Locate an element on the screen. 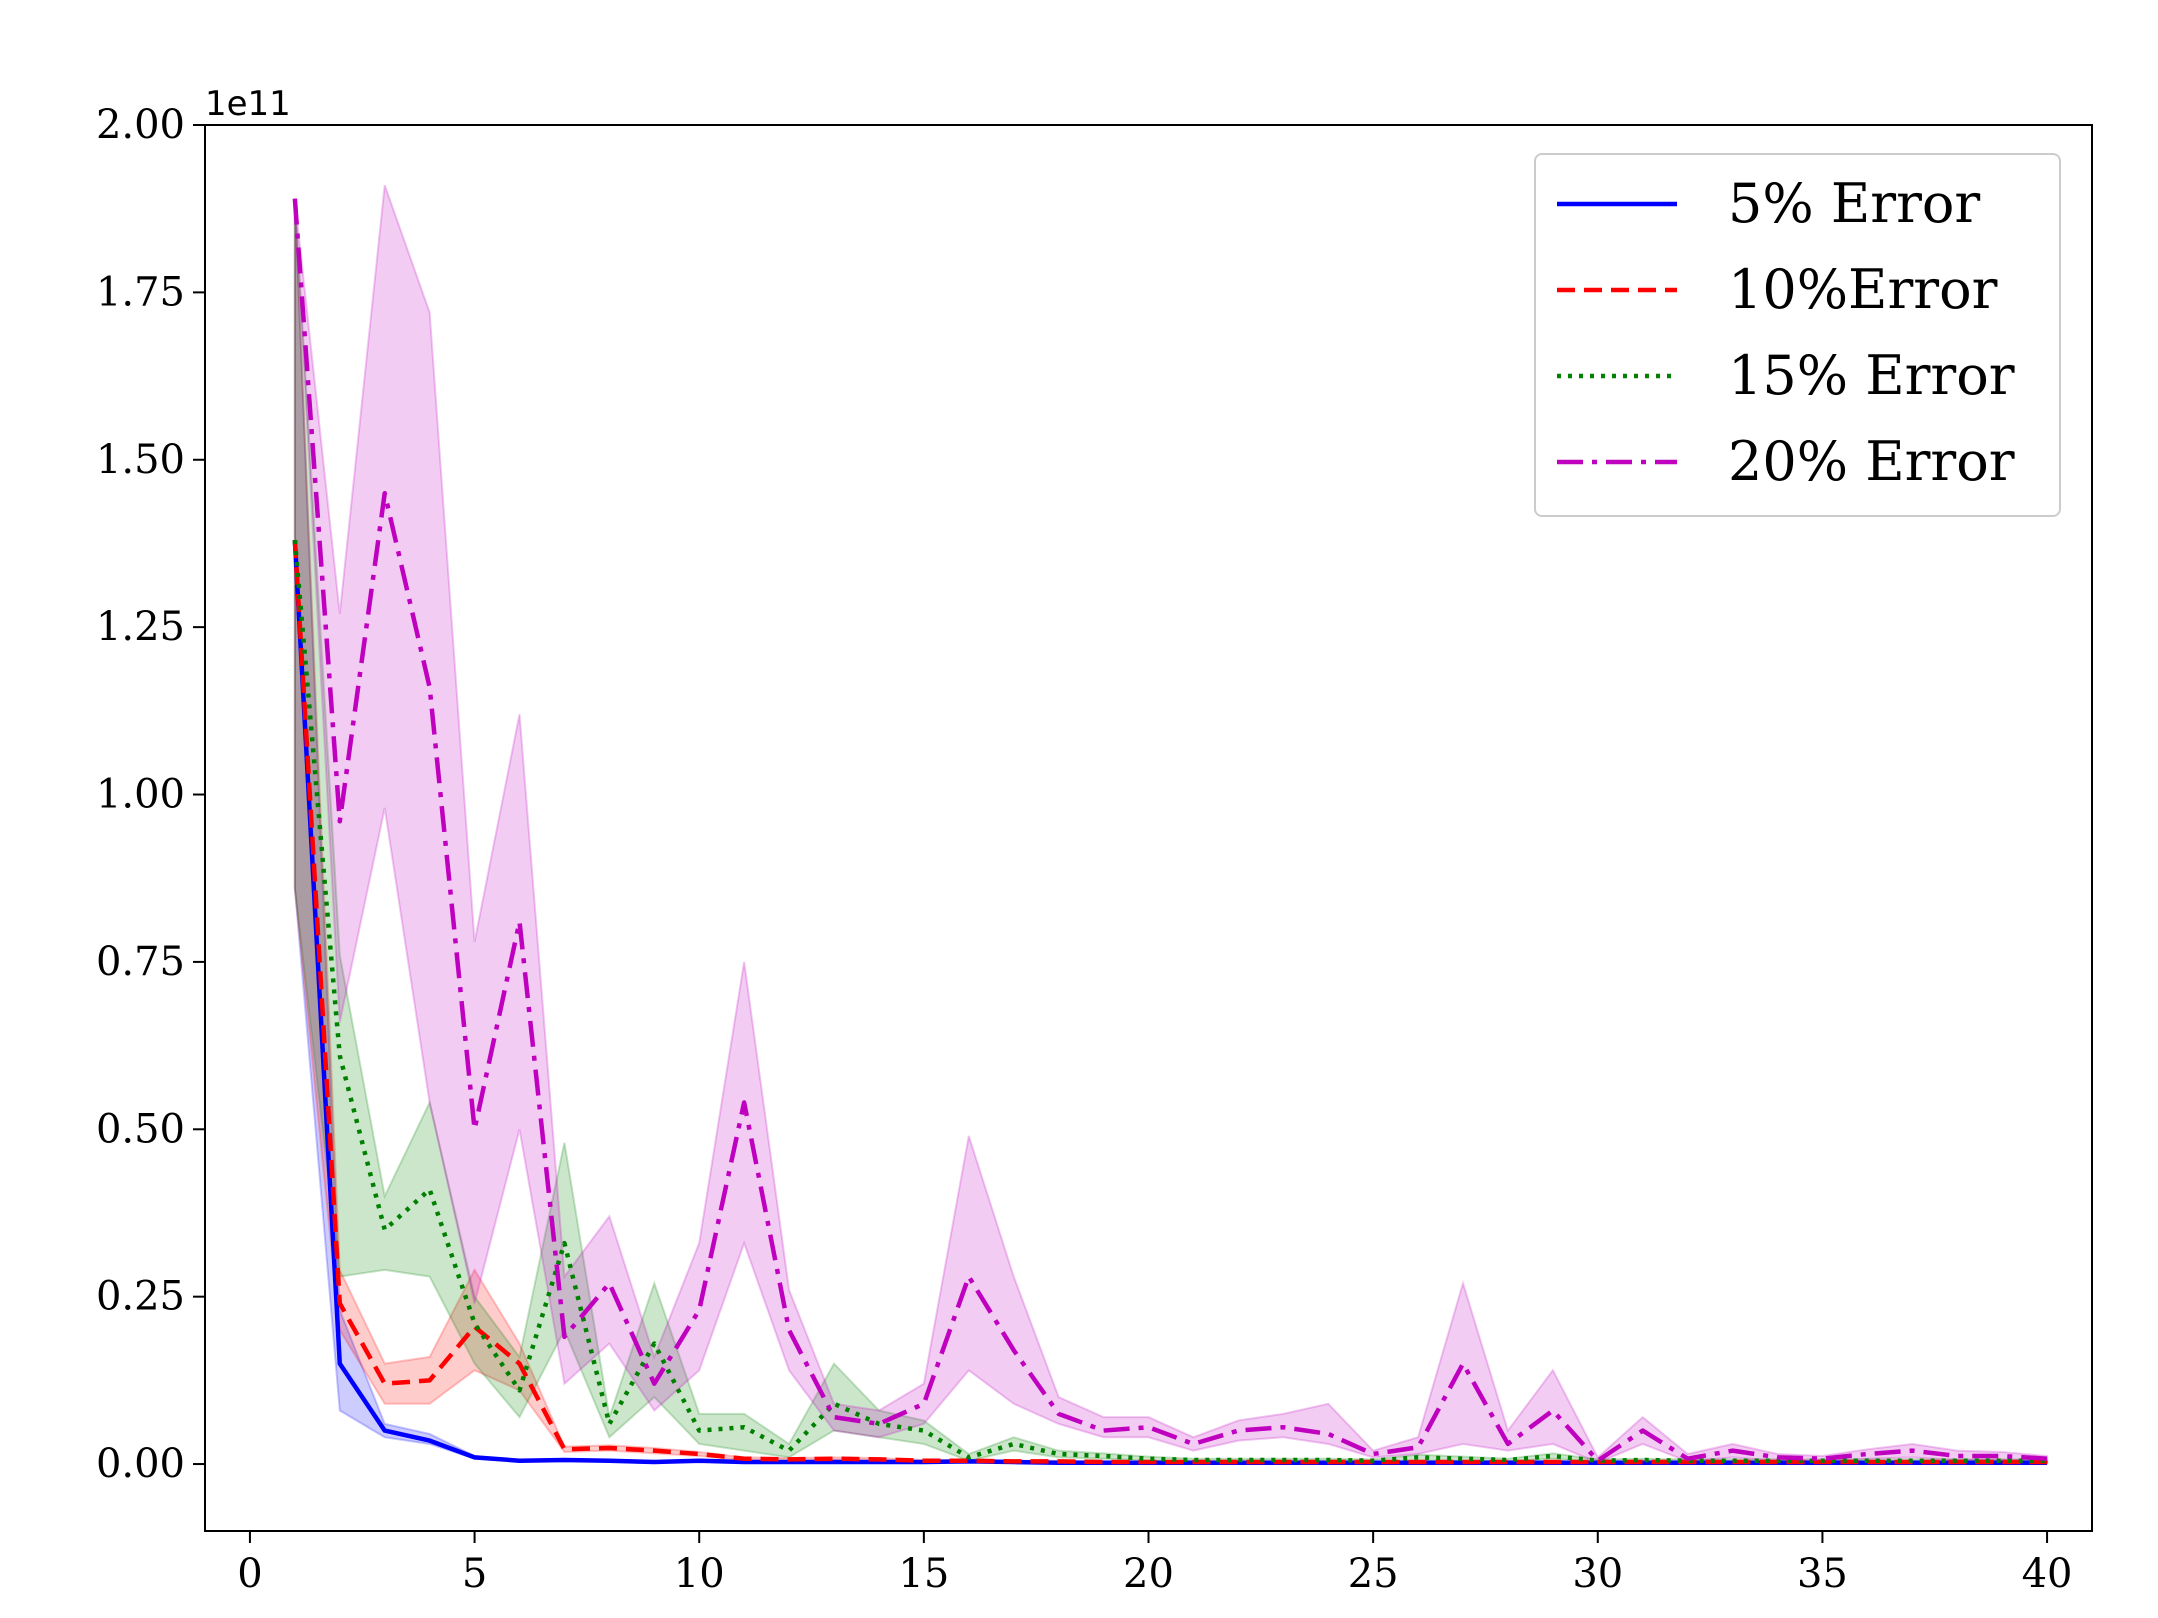 This screenshot has width=2158, height=1618. y-tick-label: 0.25 is located at coordinates (140, 1297).